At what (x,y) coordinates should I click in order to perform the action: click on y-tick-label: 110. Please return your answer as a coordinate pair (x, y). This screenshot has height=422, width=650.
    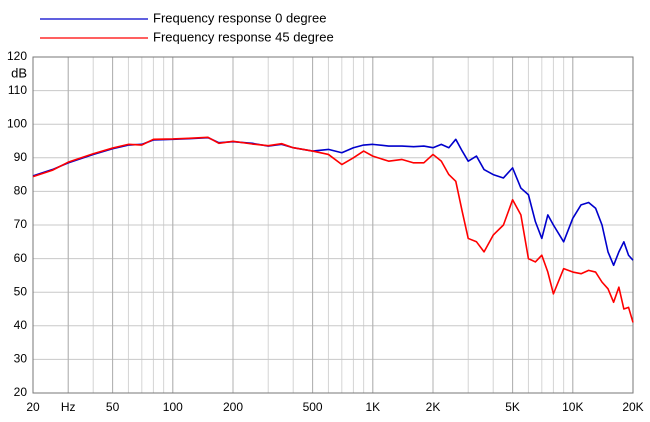
    Looking at the image, I should click on (17, 90).